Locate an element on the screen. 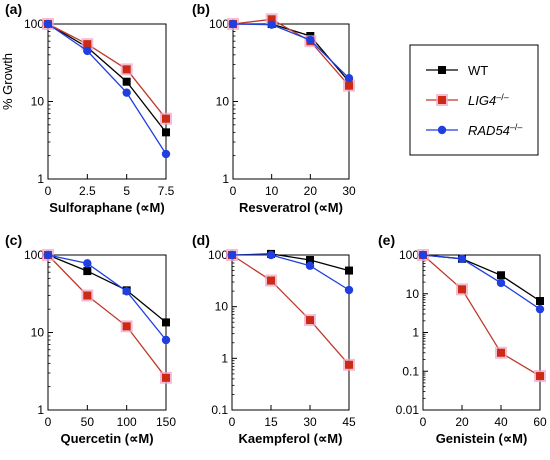  x-axis-label: Sulforaphane (∝M) is located at coordinates (106, 207).